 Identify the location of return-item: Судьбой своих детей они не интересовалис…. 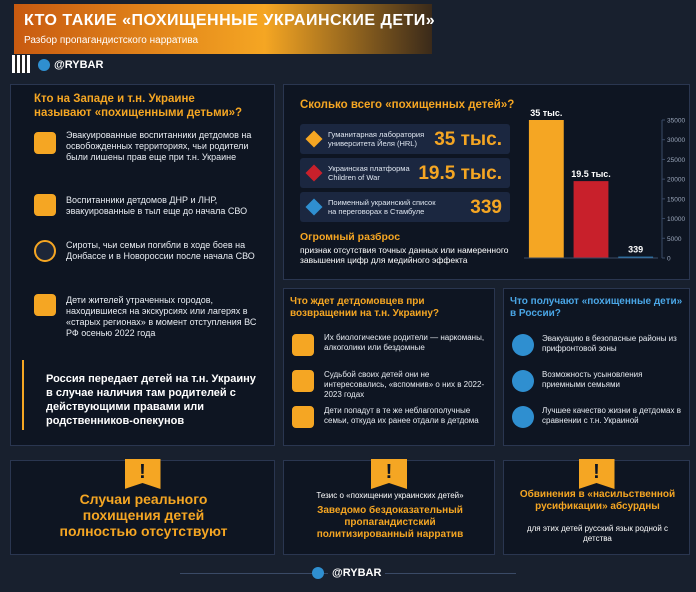
(404, 384).